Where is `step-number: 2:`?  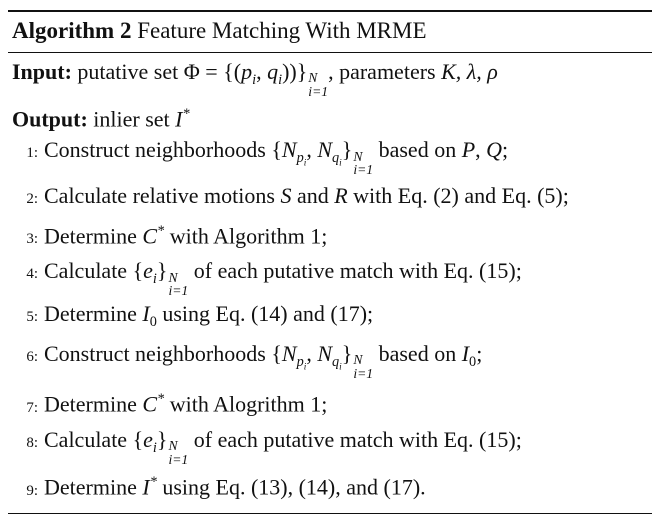
step-number: 2: is located at coordinates (32, 198).